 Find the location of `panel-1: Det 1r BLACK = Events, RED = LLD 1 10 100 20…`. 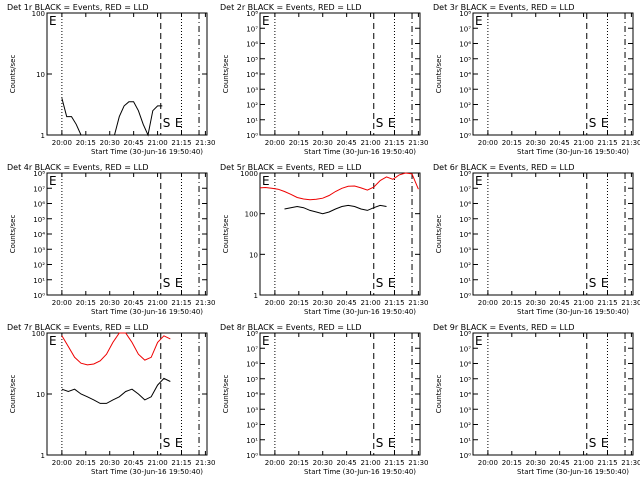

panel-1: Det 1r BLACK = Events, RED = LLD 1 10 100 20… is located at coordinates (111, 79).